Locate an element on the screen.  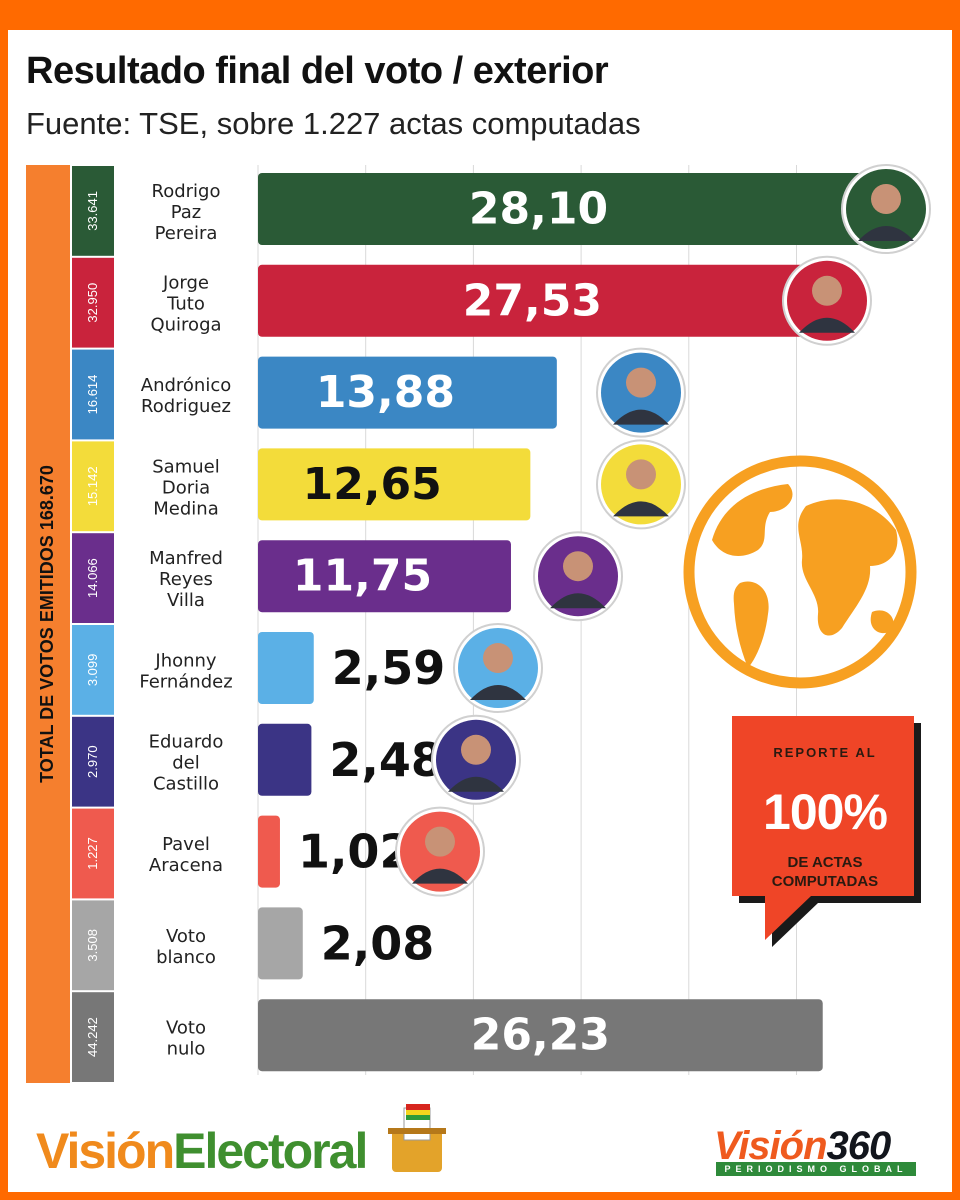
vision-electoral-logo: VisiónElectoral is located at coordinates (202, 1151).